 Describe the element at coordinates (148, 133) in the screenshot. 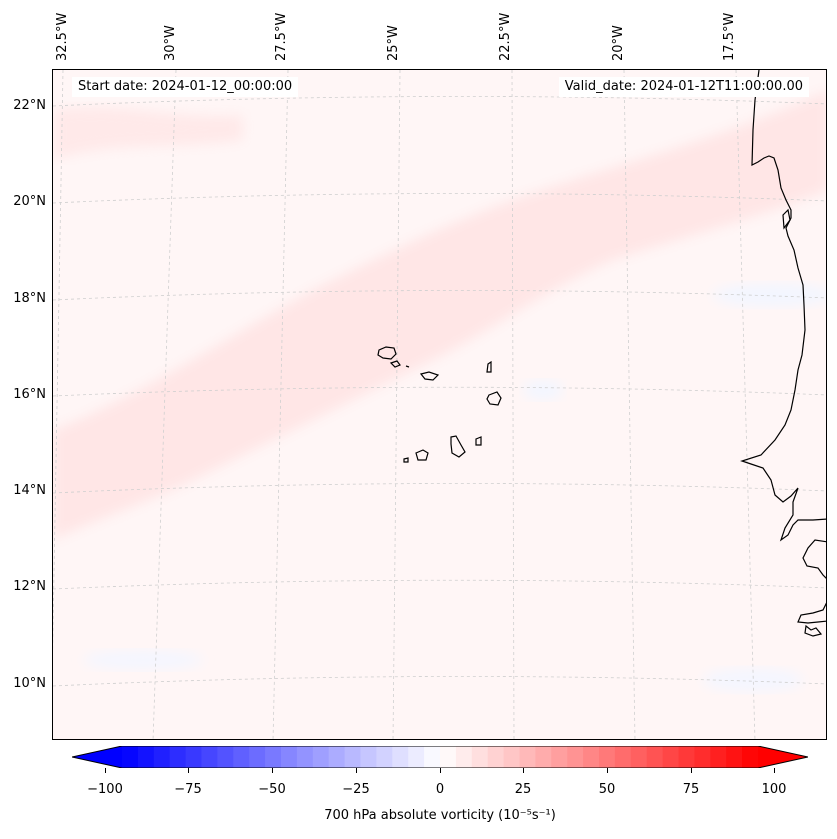

I see `vorticity-patch-north` at that location.